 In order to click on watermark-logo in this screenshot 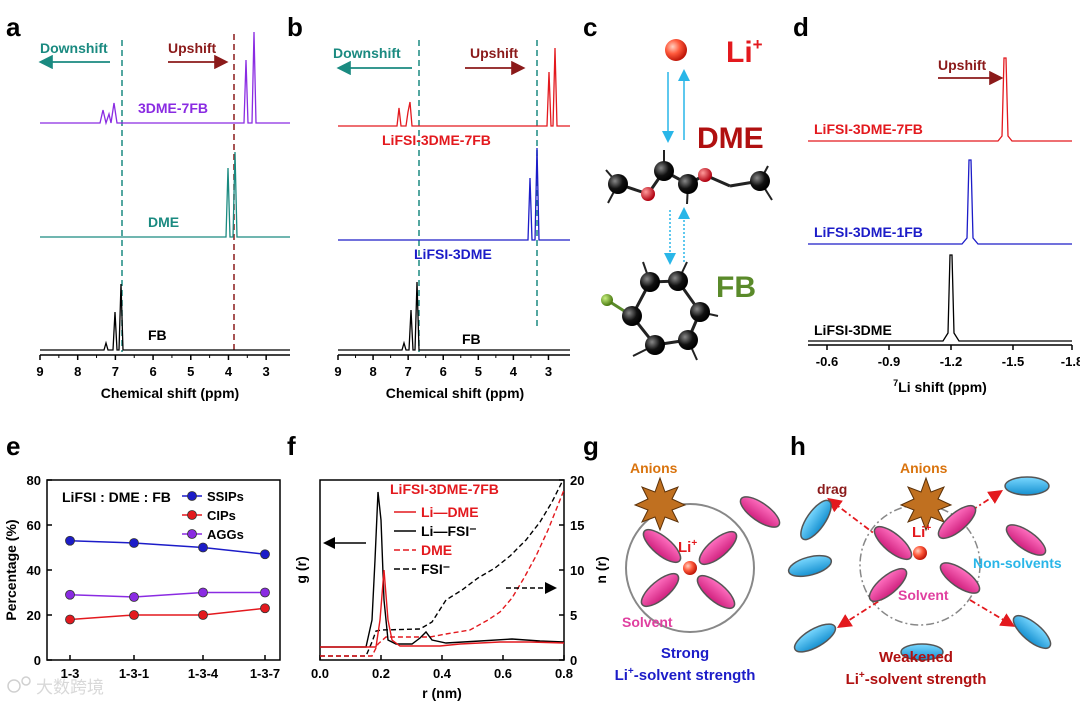, I will do `click(14, 686)`.